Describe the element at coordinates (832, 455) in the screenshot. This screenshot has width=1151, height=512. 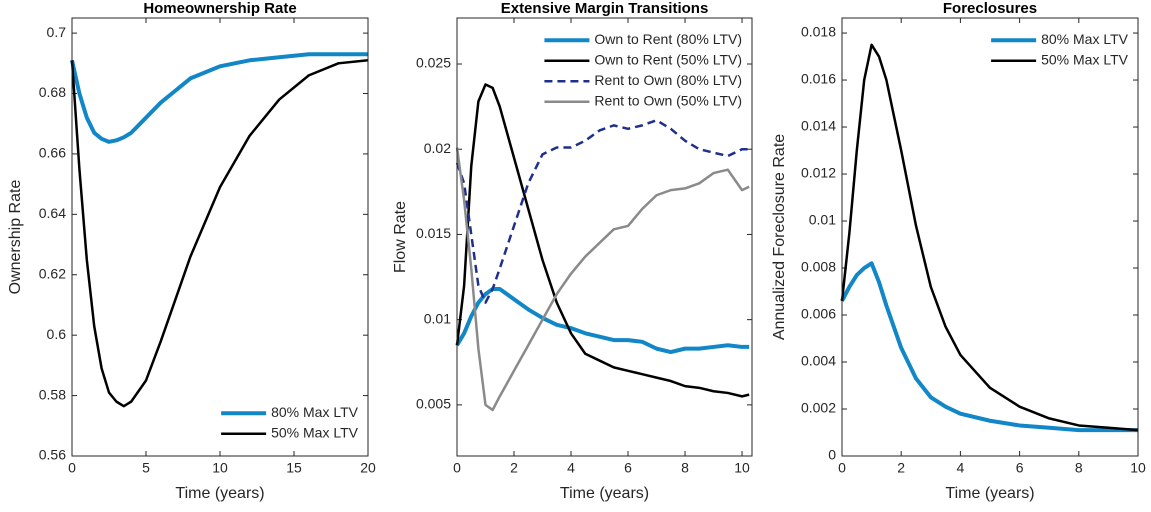
I see `y-tick-label: 0` at that location.